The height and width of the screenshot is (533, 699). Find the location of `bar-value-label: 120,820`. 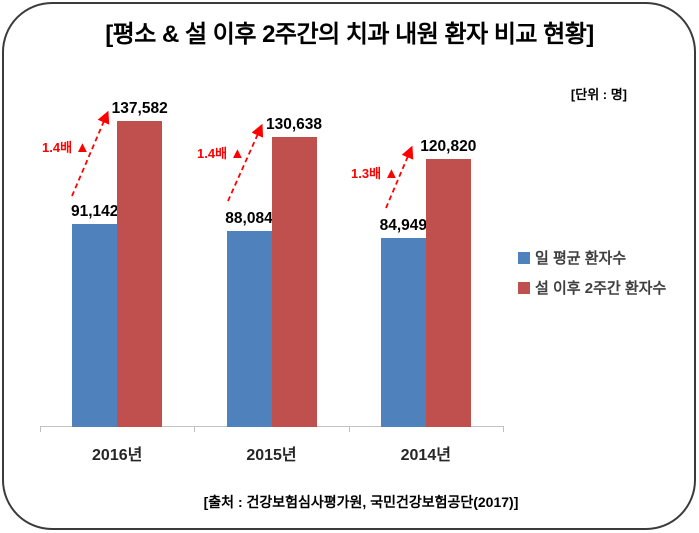

bar-value-label: 120,820 is located at coordinates (448, 146).